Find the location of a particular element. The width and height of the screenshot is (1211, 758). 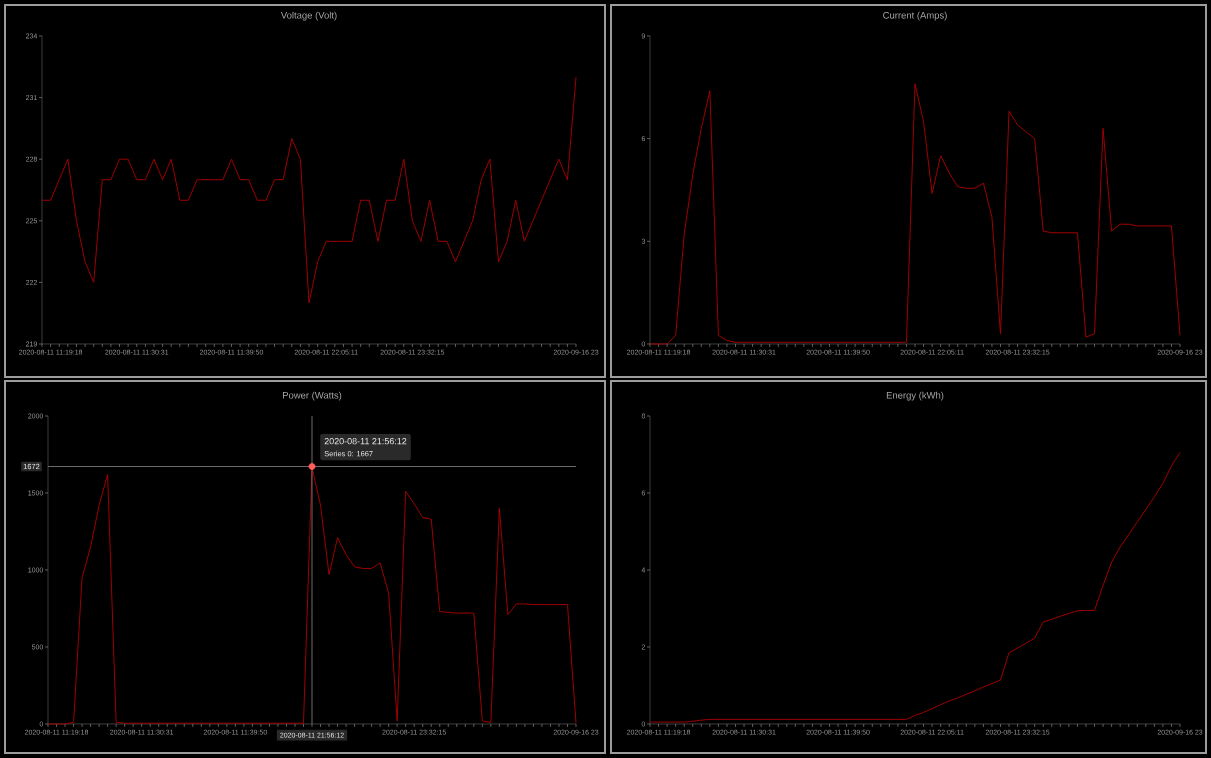

chart-title: Voltage (Volt) is located at coordinates (308, 16).